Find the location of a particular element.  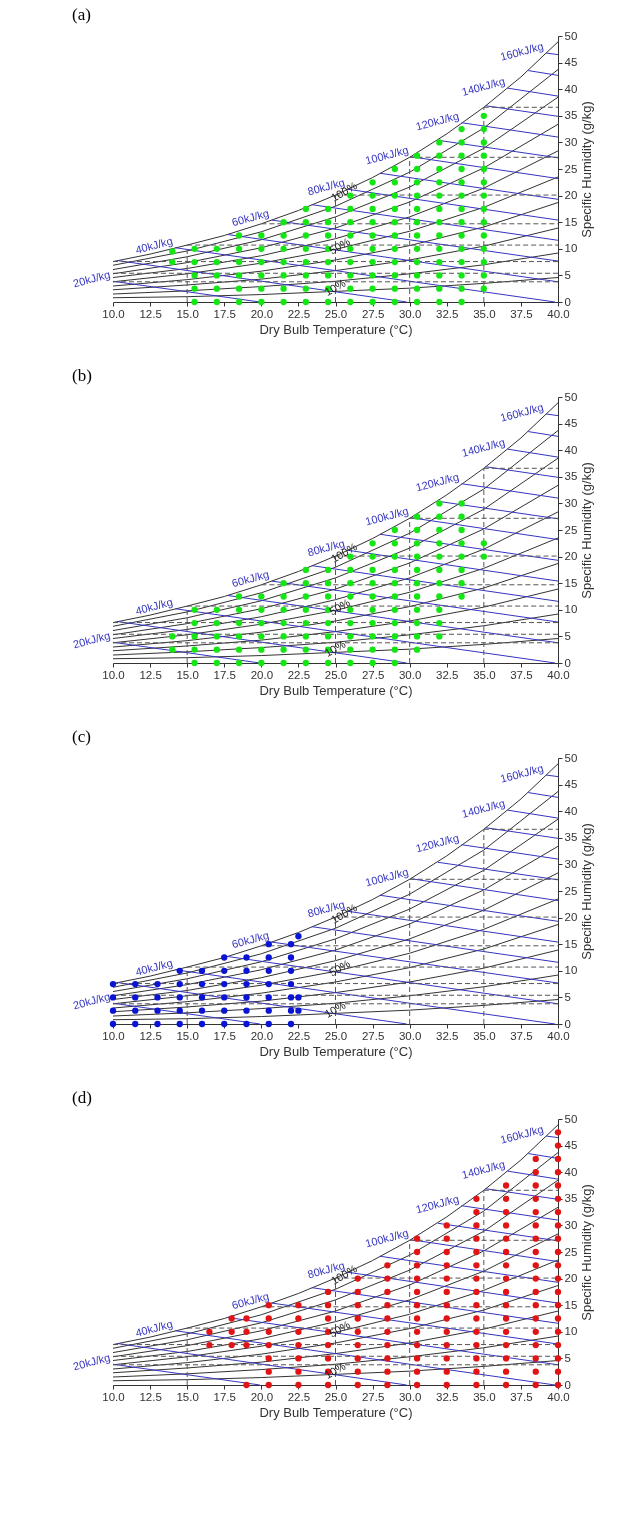

y-tick-label: 0 is located at coordinates (567, 1384).